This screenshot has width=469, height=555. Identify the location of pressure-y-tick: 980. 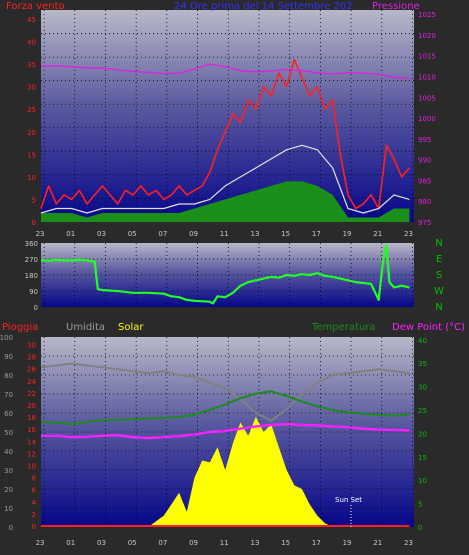
(424, 202).